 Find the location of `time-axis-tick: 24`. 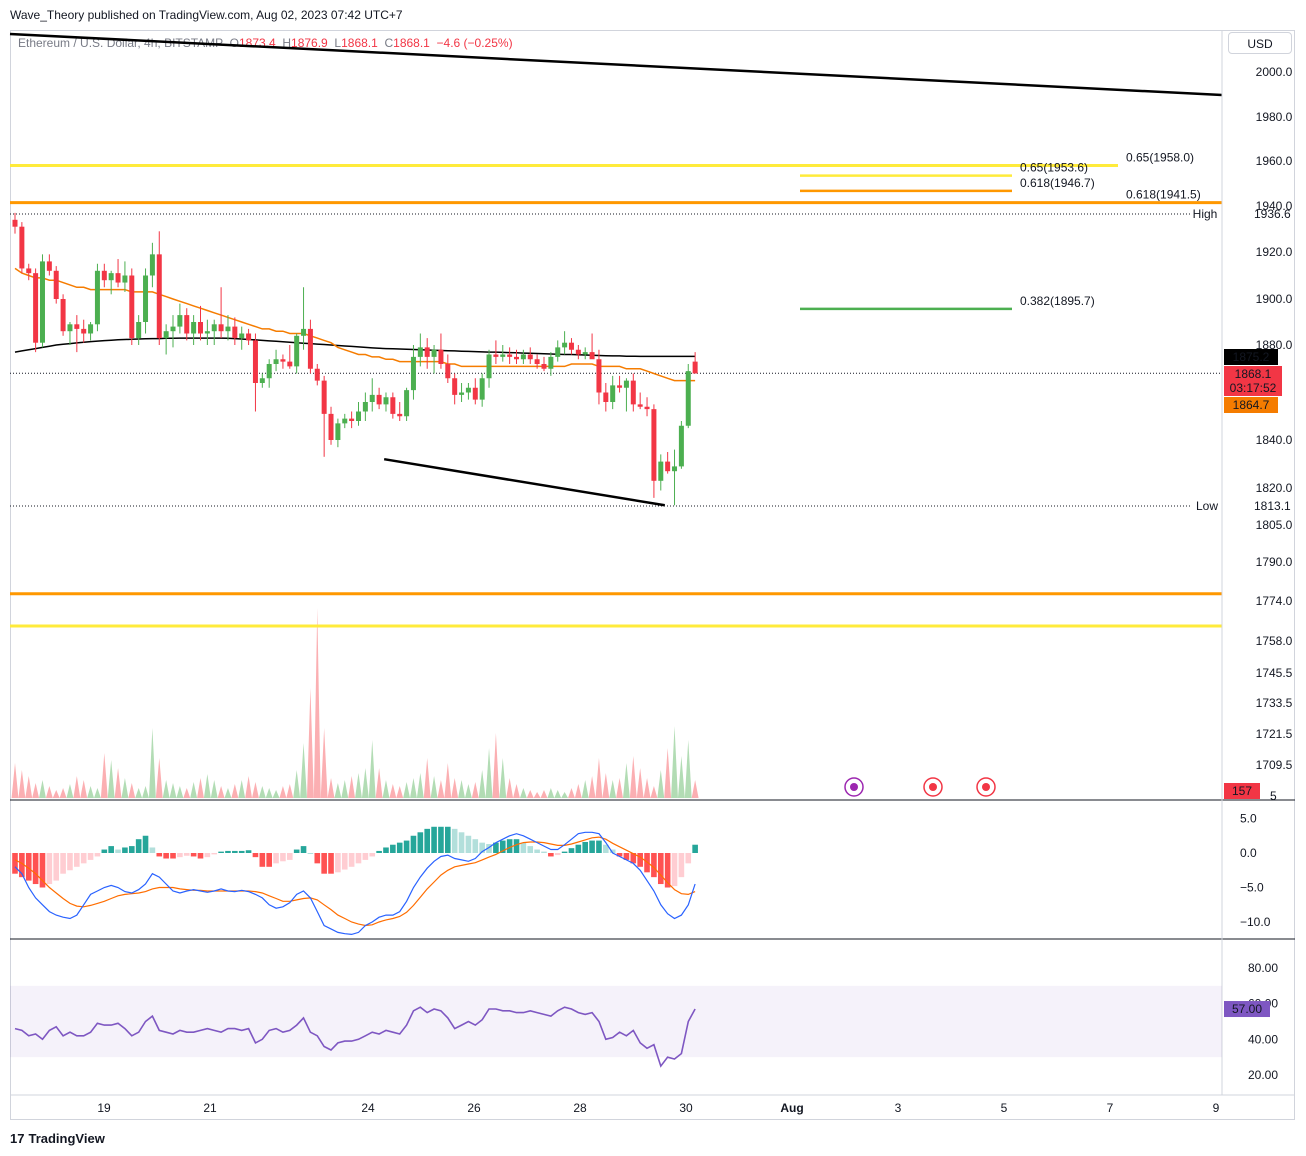

time-axis-tick: 24 is located at coordinates (368, 1108).